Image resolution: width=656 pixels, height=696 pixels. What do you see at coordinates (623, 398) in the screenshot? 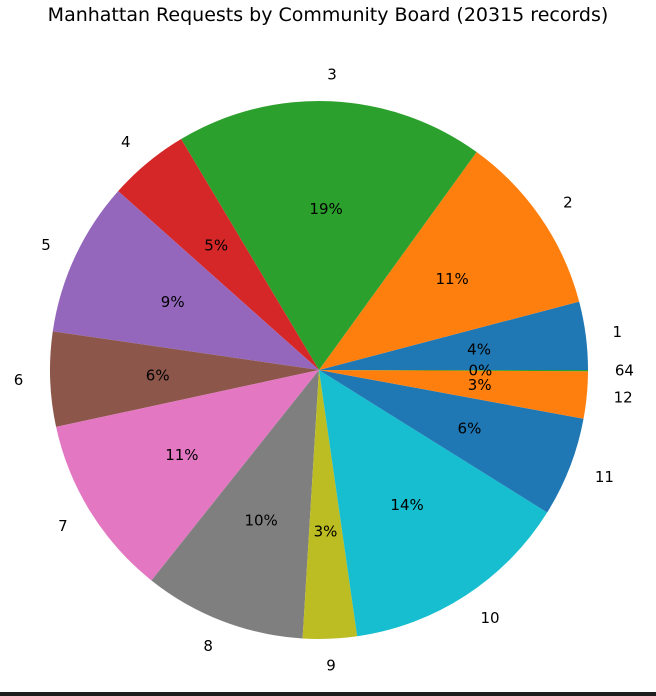
I see `pie-category-label-12: 12` at bounding box center [623, 398].